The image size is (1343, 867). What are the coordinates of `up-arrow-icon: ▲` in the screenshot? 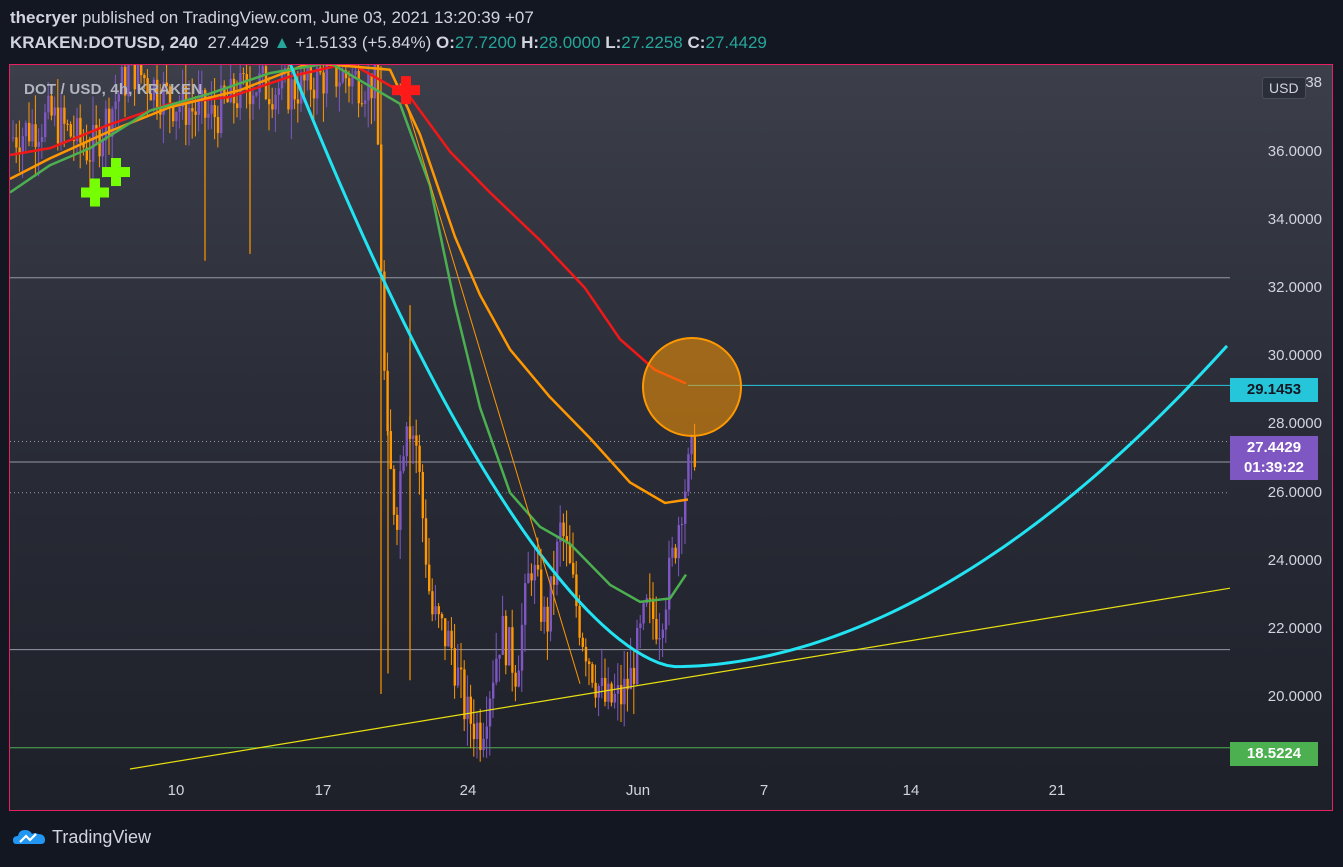 It's located at (282, 42).